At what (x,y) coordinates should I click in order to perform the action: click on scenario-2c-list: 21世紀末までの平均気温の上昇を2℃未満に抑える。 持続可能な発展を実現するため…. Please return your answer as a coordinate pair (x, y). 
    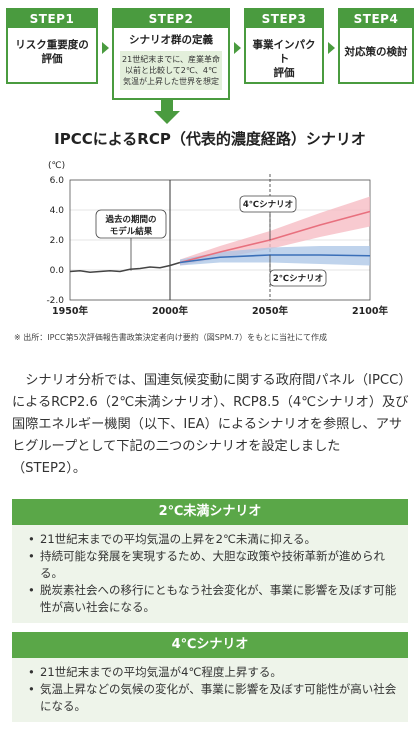
    Looking at the image, I should click on (210, 573).